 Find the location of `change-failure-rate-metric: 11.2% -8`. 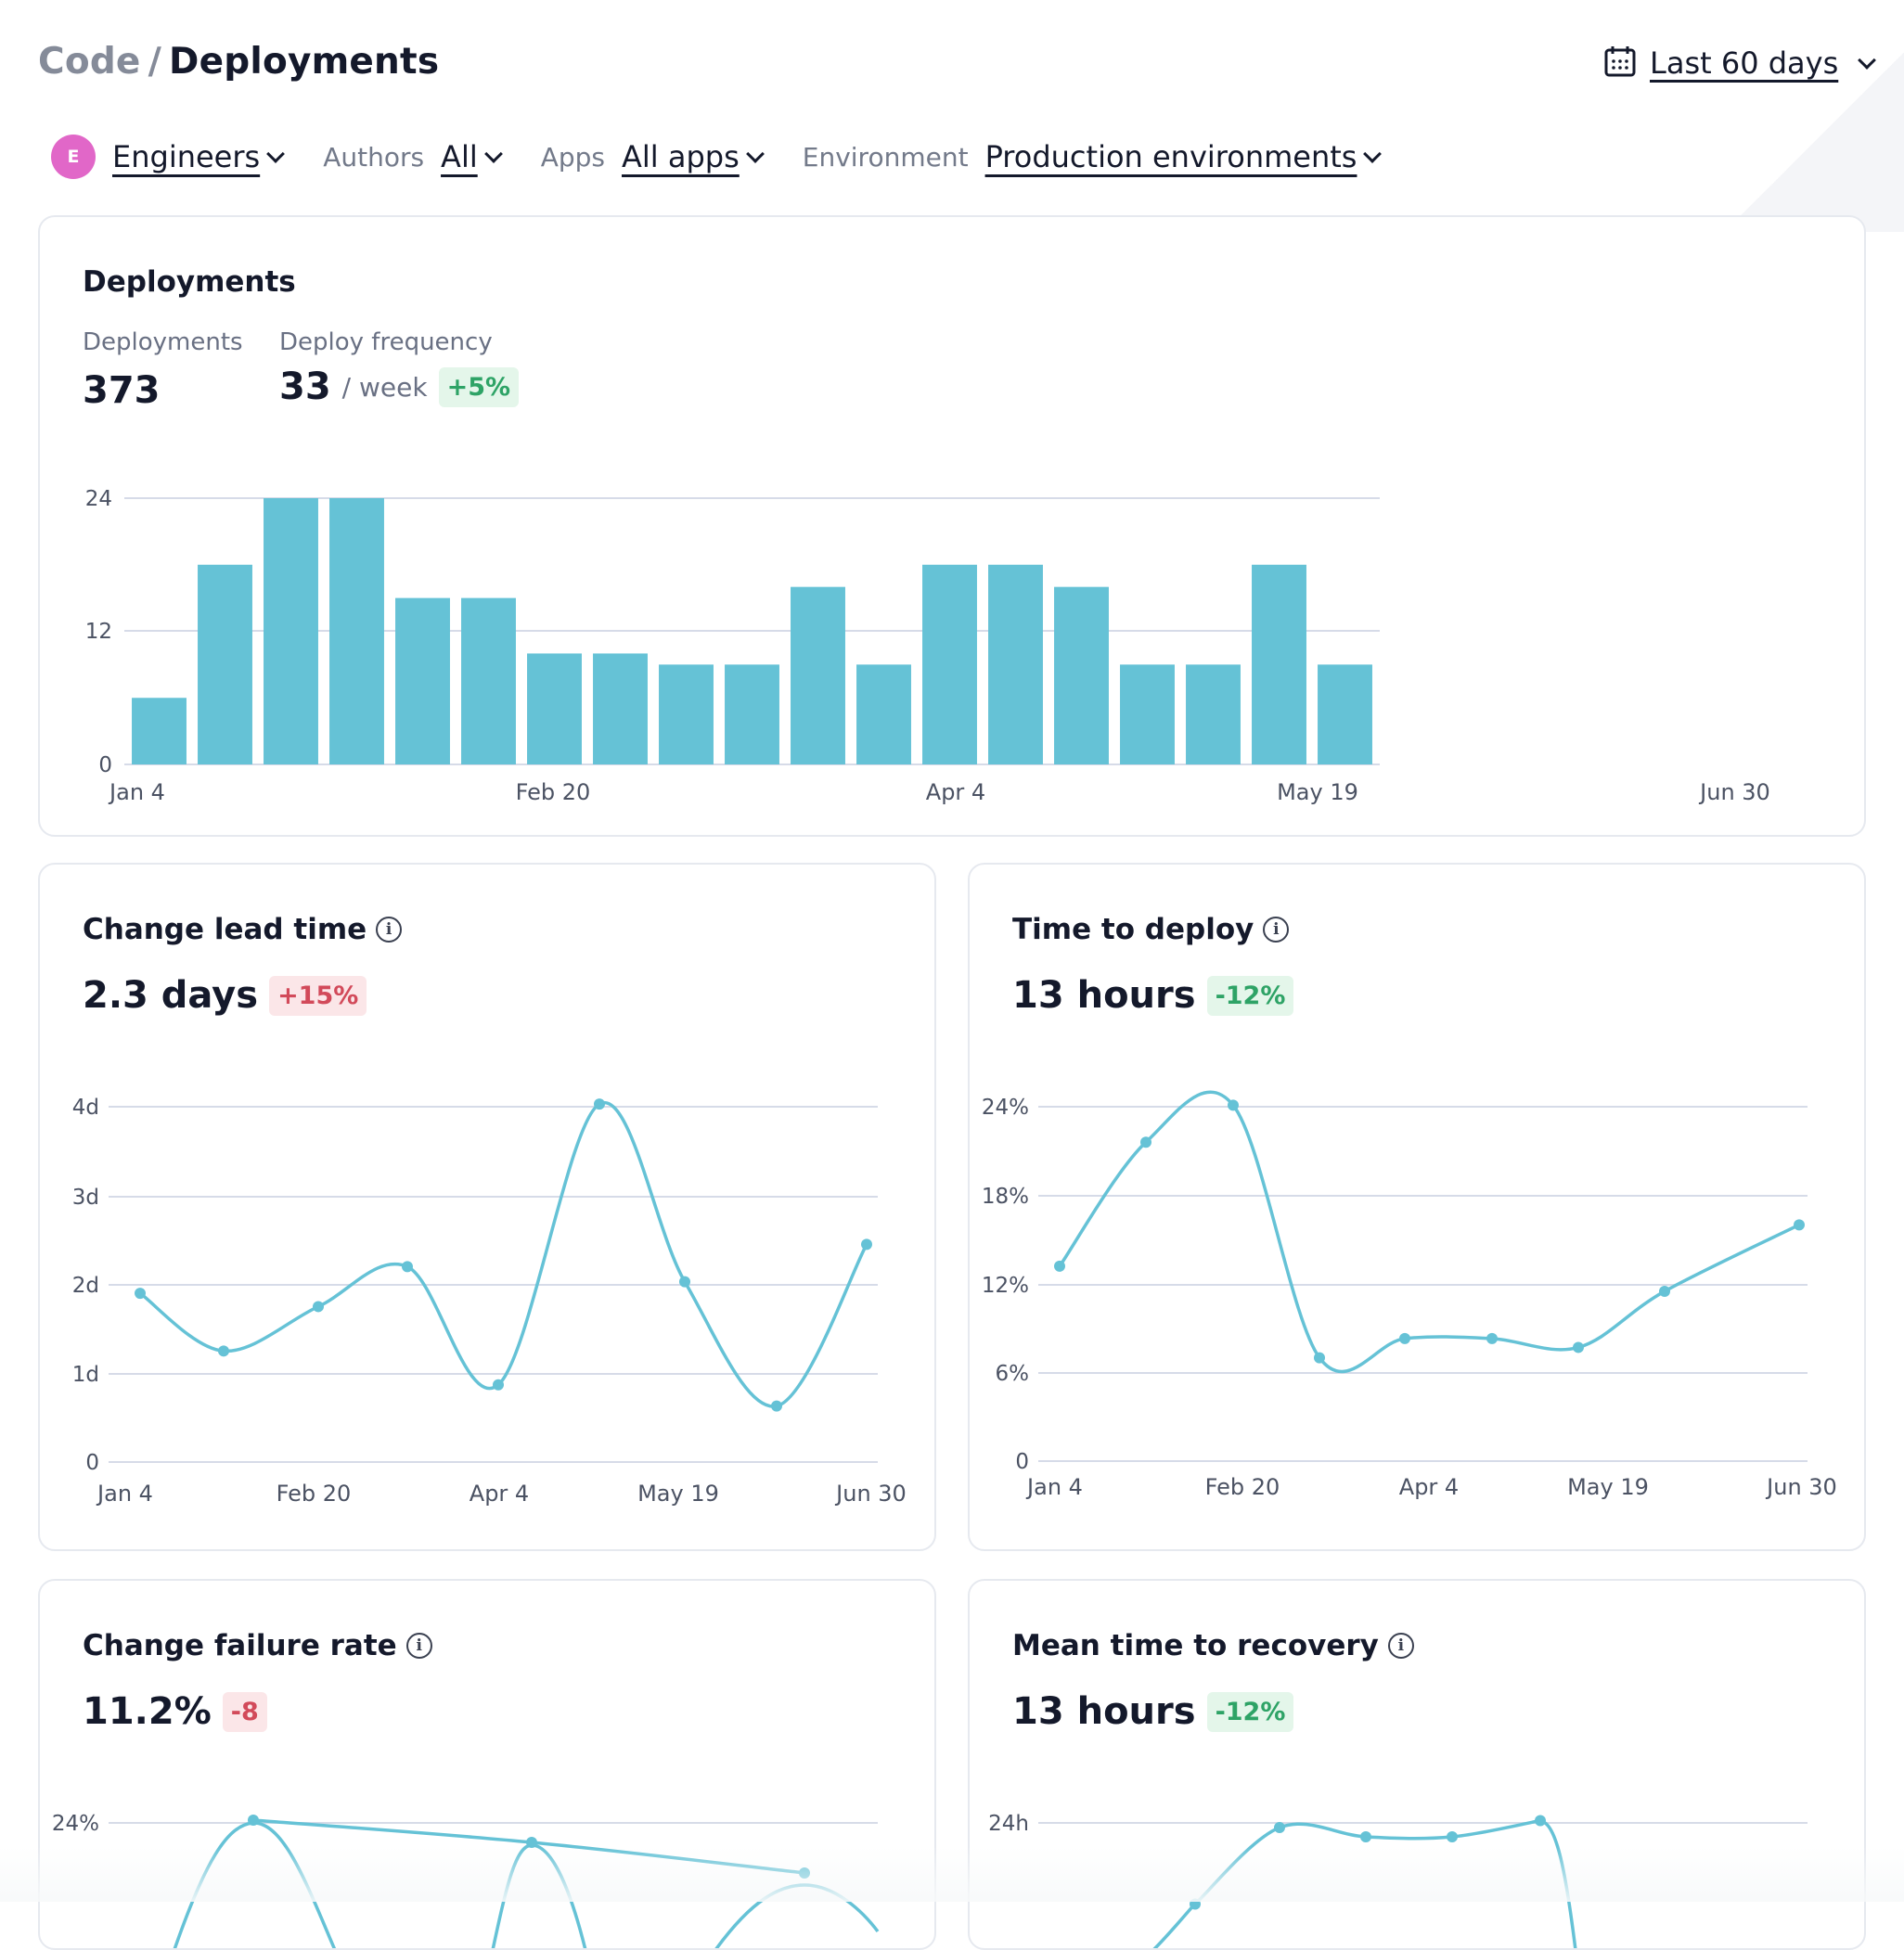

change-failure-rate-metric: 11.2% -8 is located at coordinates (175, 1711).